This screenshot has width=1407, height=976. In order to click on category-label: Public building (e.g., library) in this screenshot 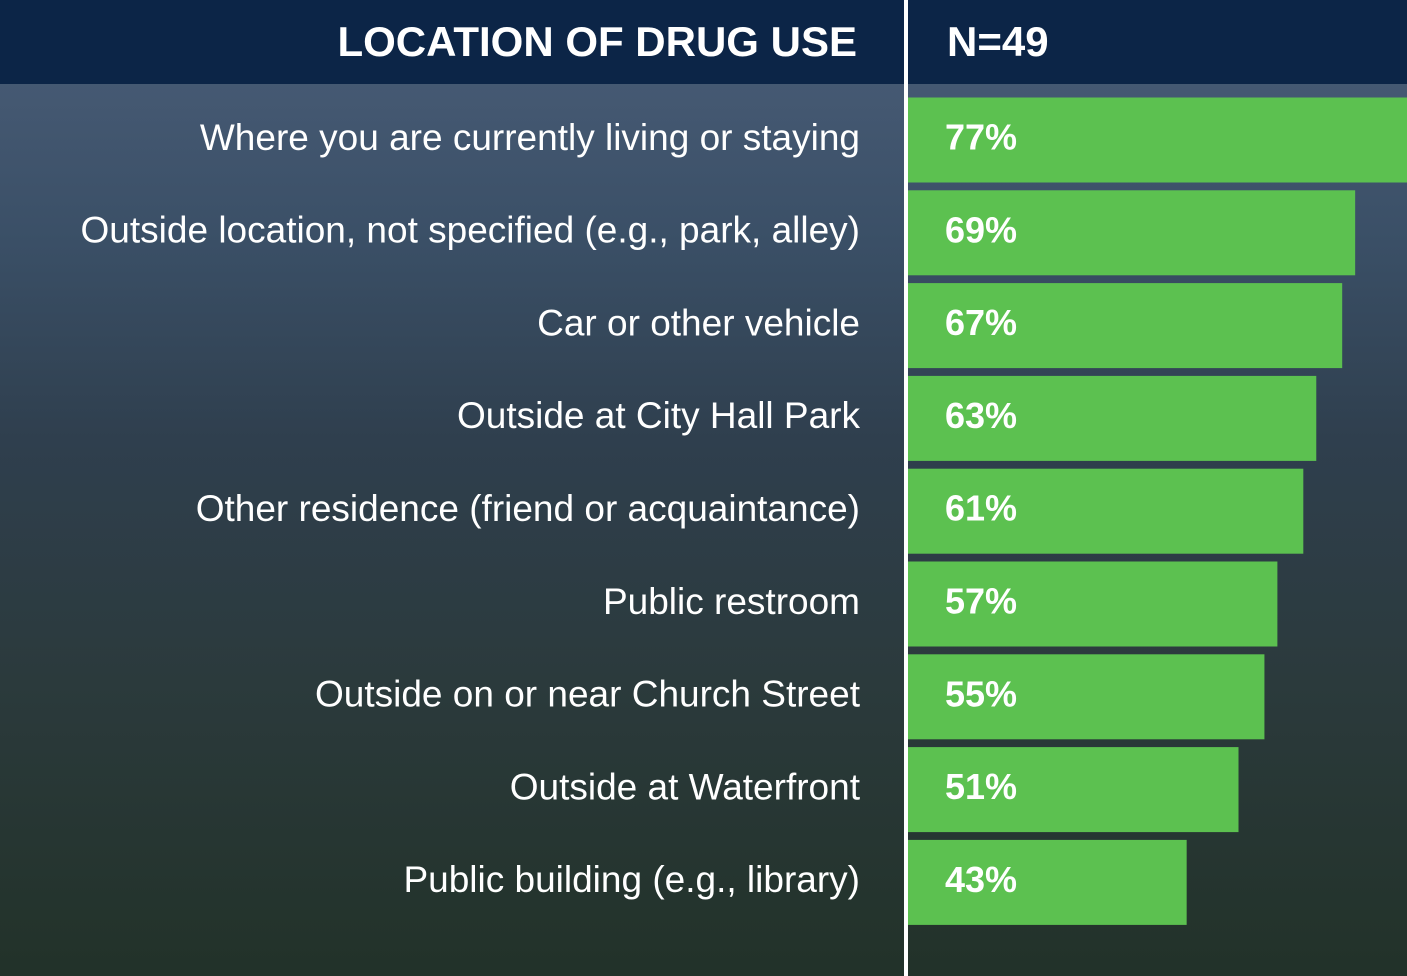, I will do `click(631, 879)`.